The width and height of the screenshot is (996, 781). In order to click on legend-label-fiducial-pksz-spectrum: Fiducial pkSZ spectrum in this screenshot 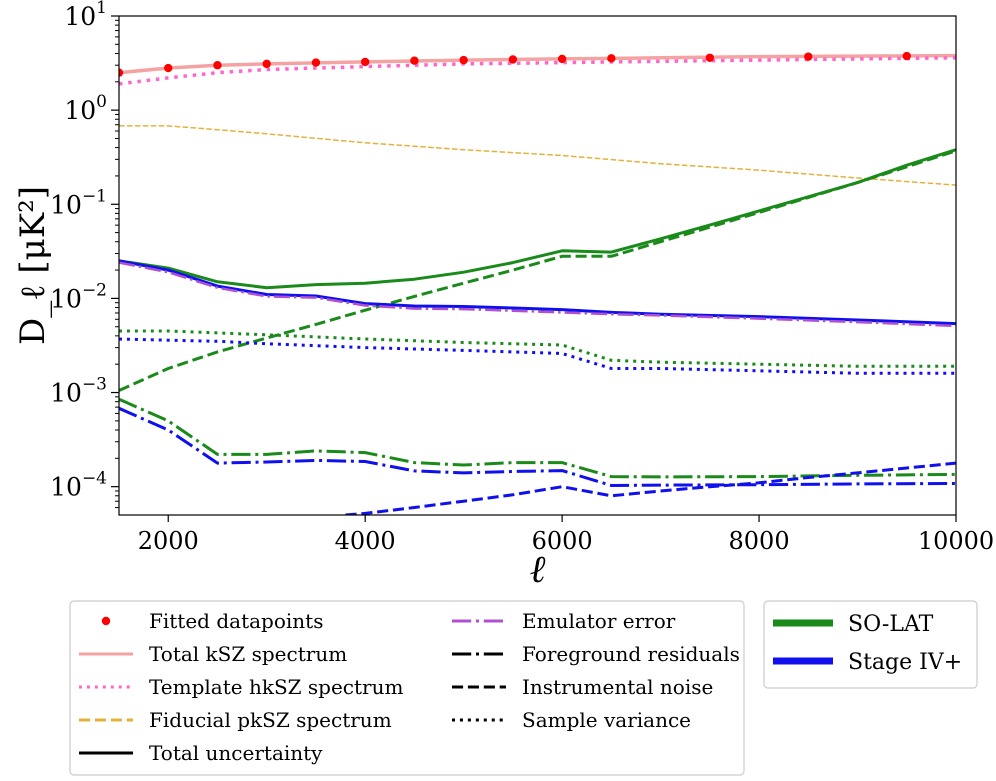, I will do `click(270, 720)`.